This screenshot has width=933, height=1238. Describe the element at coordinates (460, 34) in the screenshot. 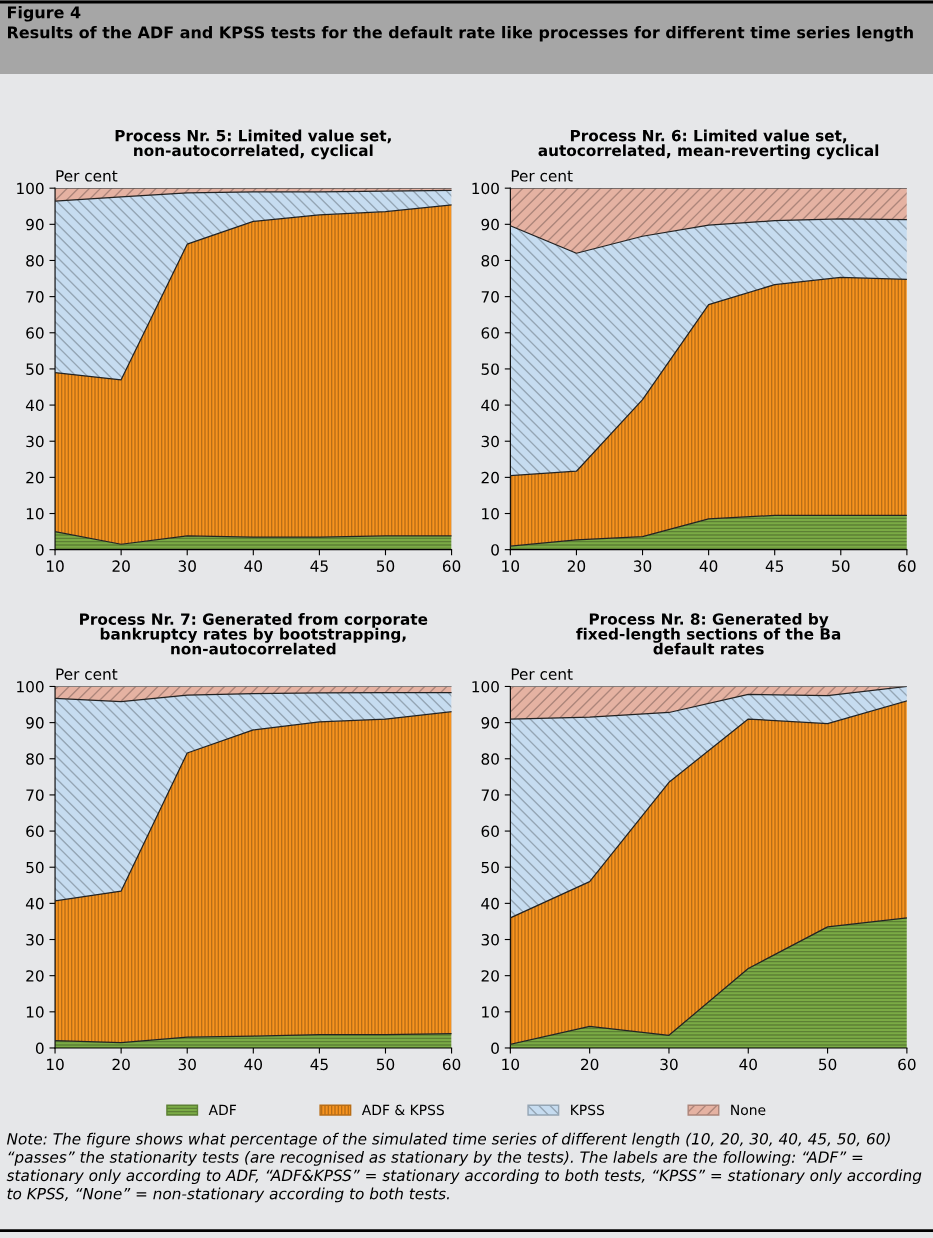

I see `text: Results of the ADF and KPSS tests for the default rate like processes for different time series length` at that location.